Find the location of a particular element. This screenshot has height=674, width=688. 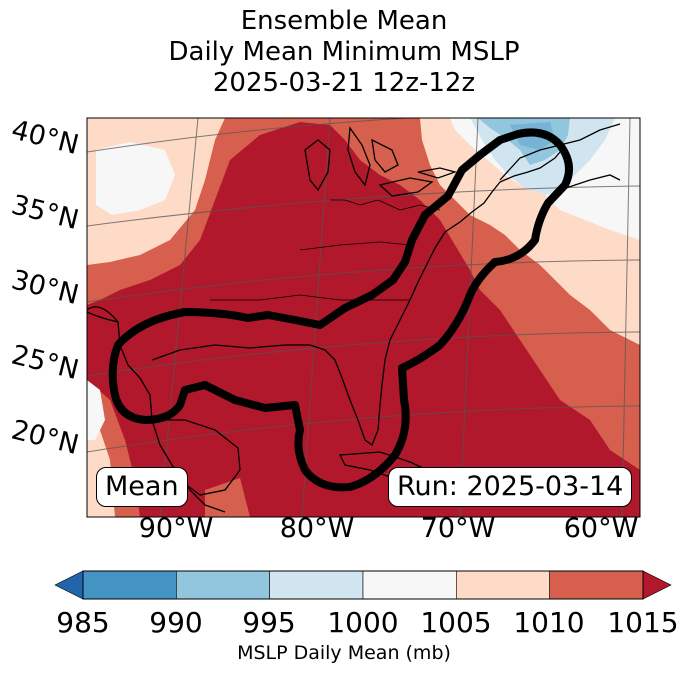

state-borders is located at coordinates (325, 250).